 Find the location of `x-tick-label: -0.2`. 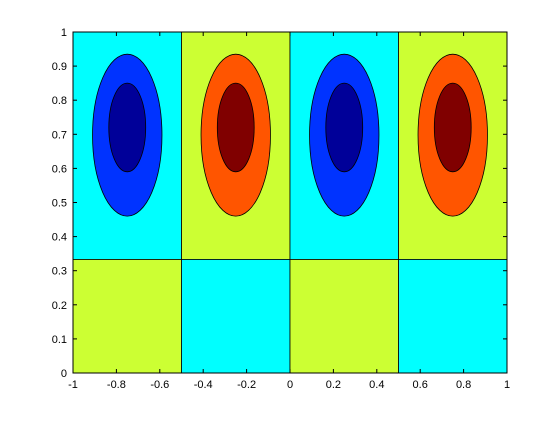

x-tick-label: -0.2 is located at coordinates (246, 385).